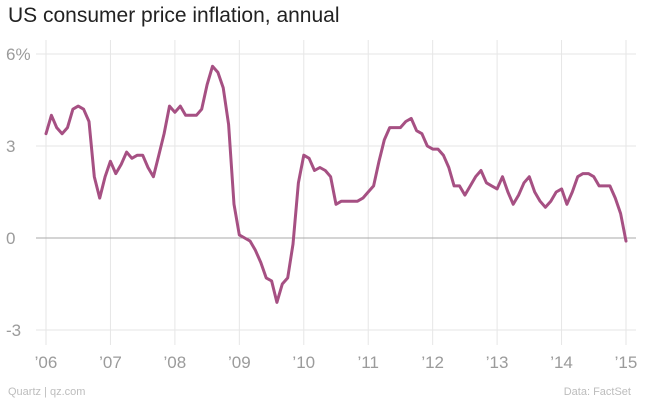 The width and height of the screenshot is (645, 403). Describe the element at coordinates (174, 15) in the screenshot. I see `chart-title: US consumer price inflation, annual` at that location.